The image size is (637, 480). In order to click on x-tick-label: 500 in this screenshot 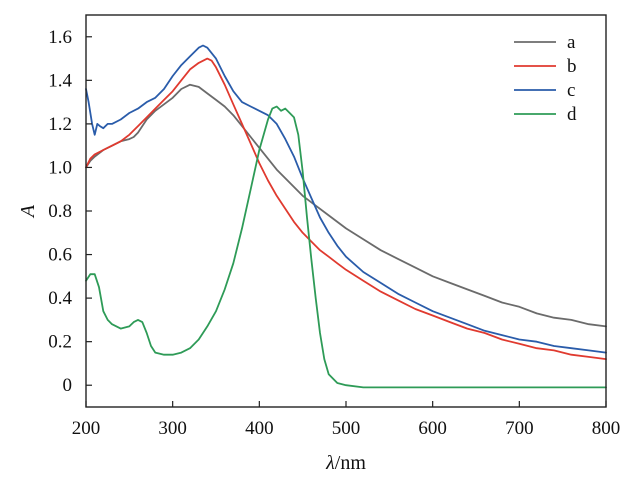, I will do `click(346, 428)`.